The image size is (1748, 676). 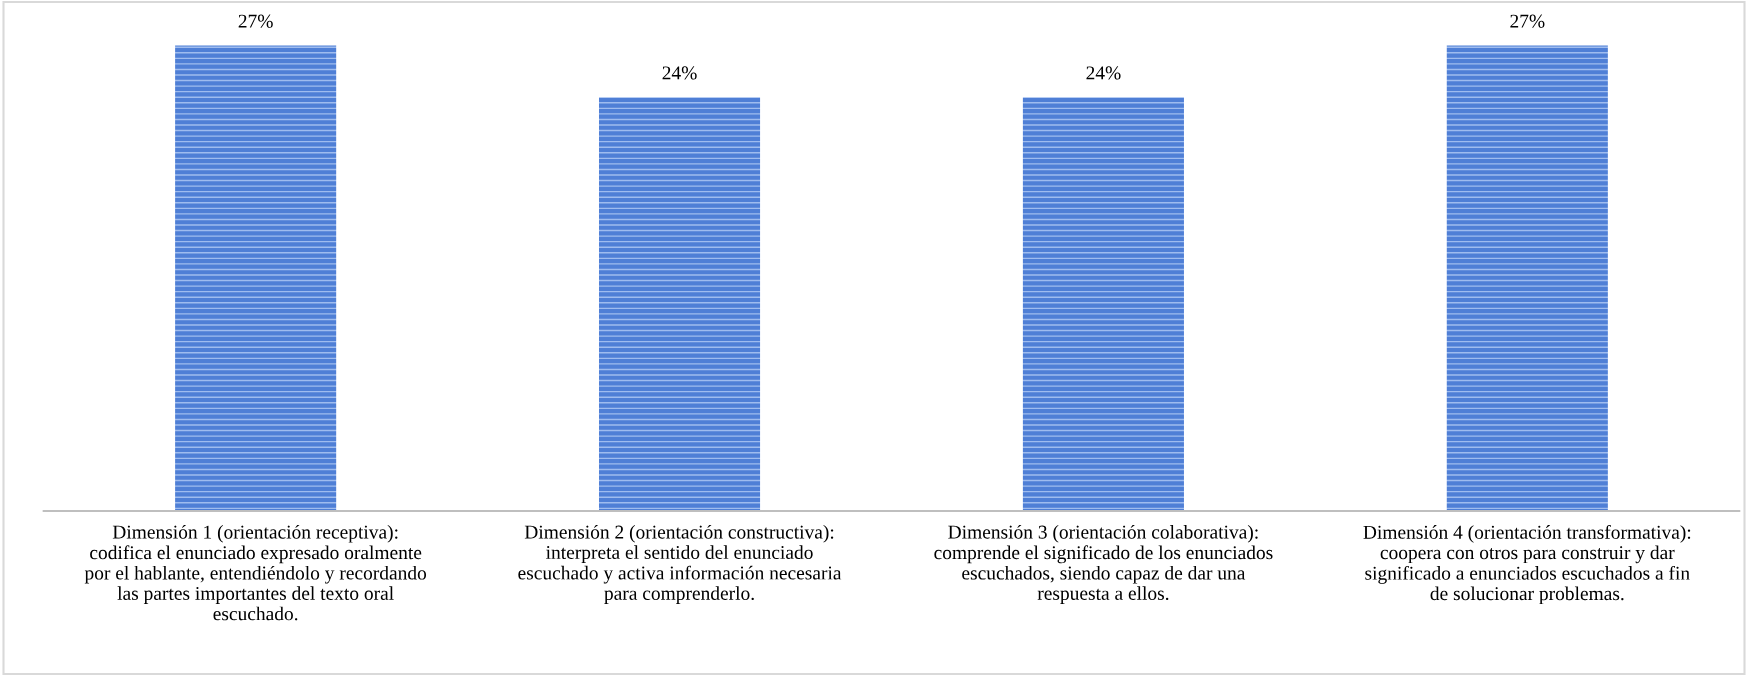 What do you see at coordinates (255, 572) in the screenshot?
I see `x-tick-label: Dimensión 1 (orientación receptiva): codifica el enunciado expresado oralmente por el hablante, entendiéndolo y recordando las partes importantes del texto oral escuchado.` at bounding box center [255, 572].